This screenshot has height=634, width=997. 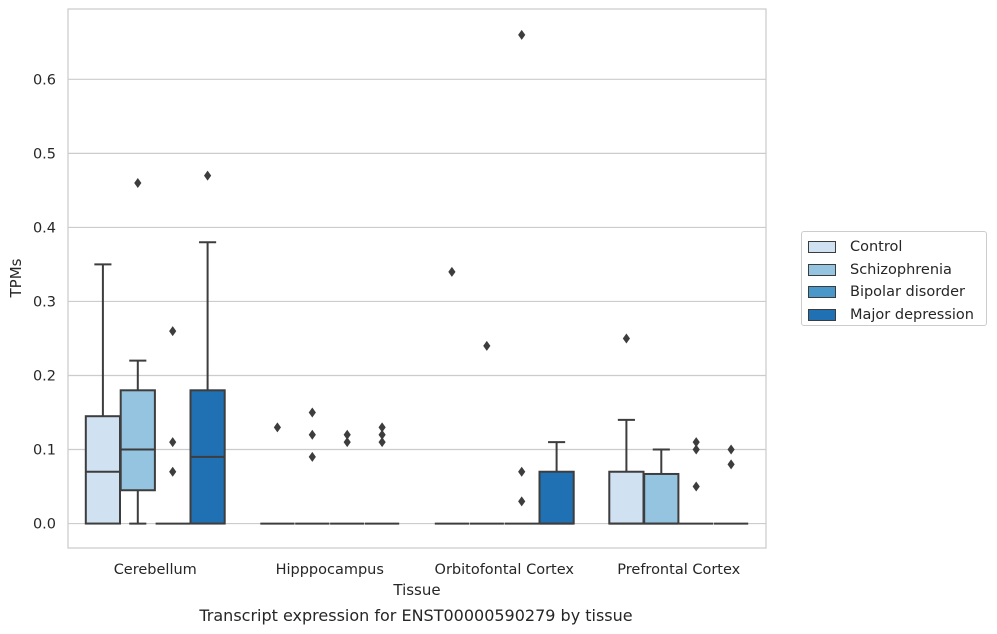 What do you see at coordinates (44, 154) in the screenshot?
I see `y-tick-label: 0.5` at bounding box center [44, 154].